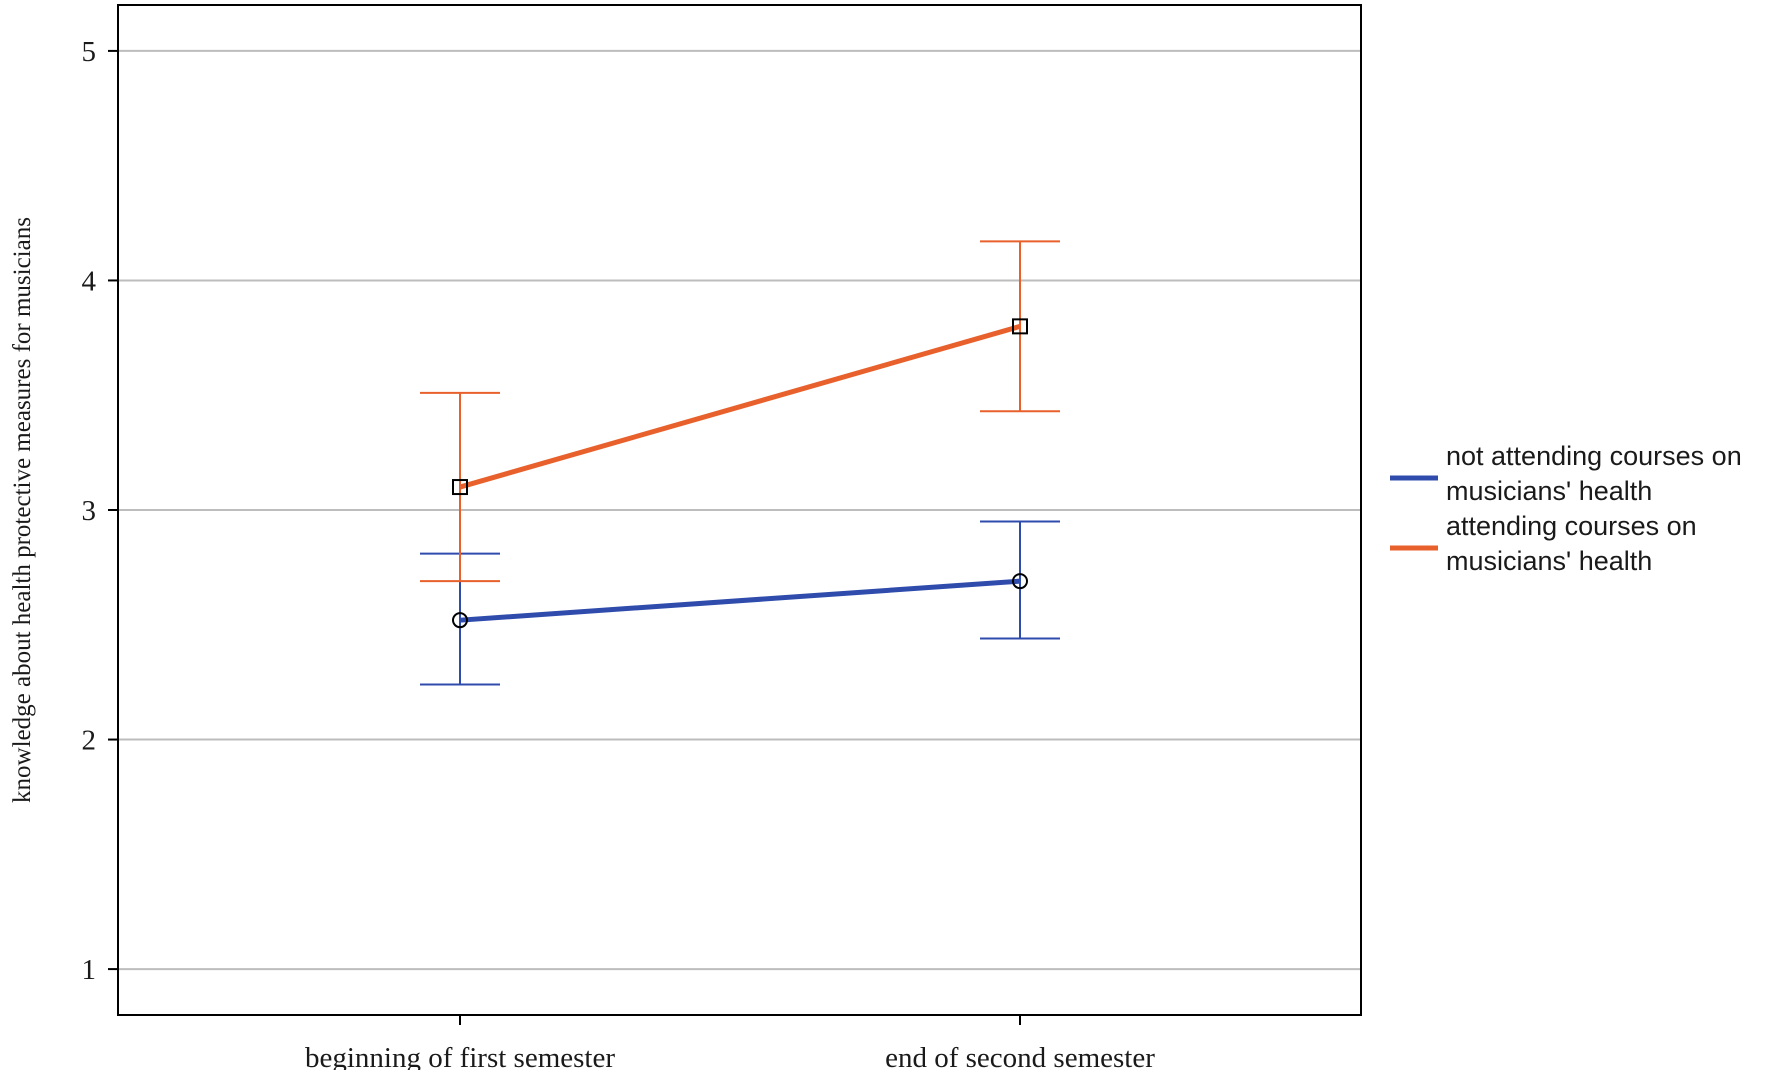 The width and height of the screenshot is (1772, 1075). Describe the element at coordinates (89, 970) in the screenshot. I see `y-tick-label: 1` at that location.